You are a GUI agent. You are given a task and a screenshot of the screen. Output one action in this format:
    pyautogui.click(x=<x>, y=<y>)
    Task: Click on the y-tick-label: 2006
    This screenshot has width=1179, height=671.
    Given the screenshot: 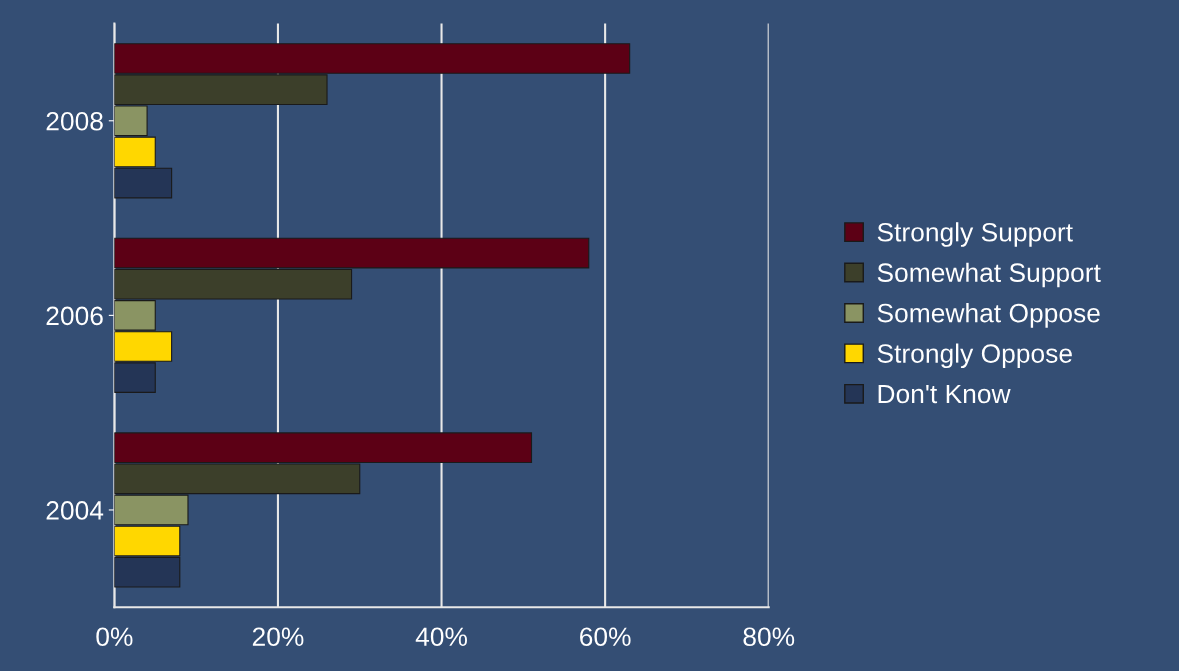 What is the action you would take?
    pyautogui.click(x=74, y=316)
    